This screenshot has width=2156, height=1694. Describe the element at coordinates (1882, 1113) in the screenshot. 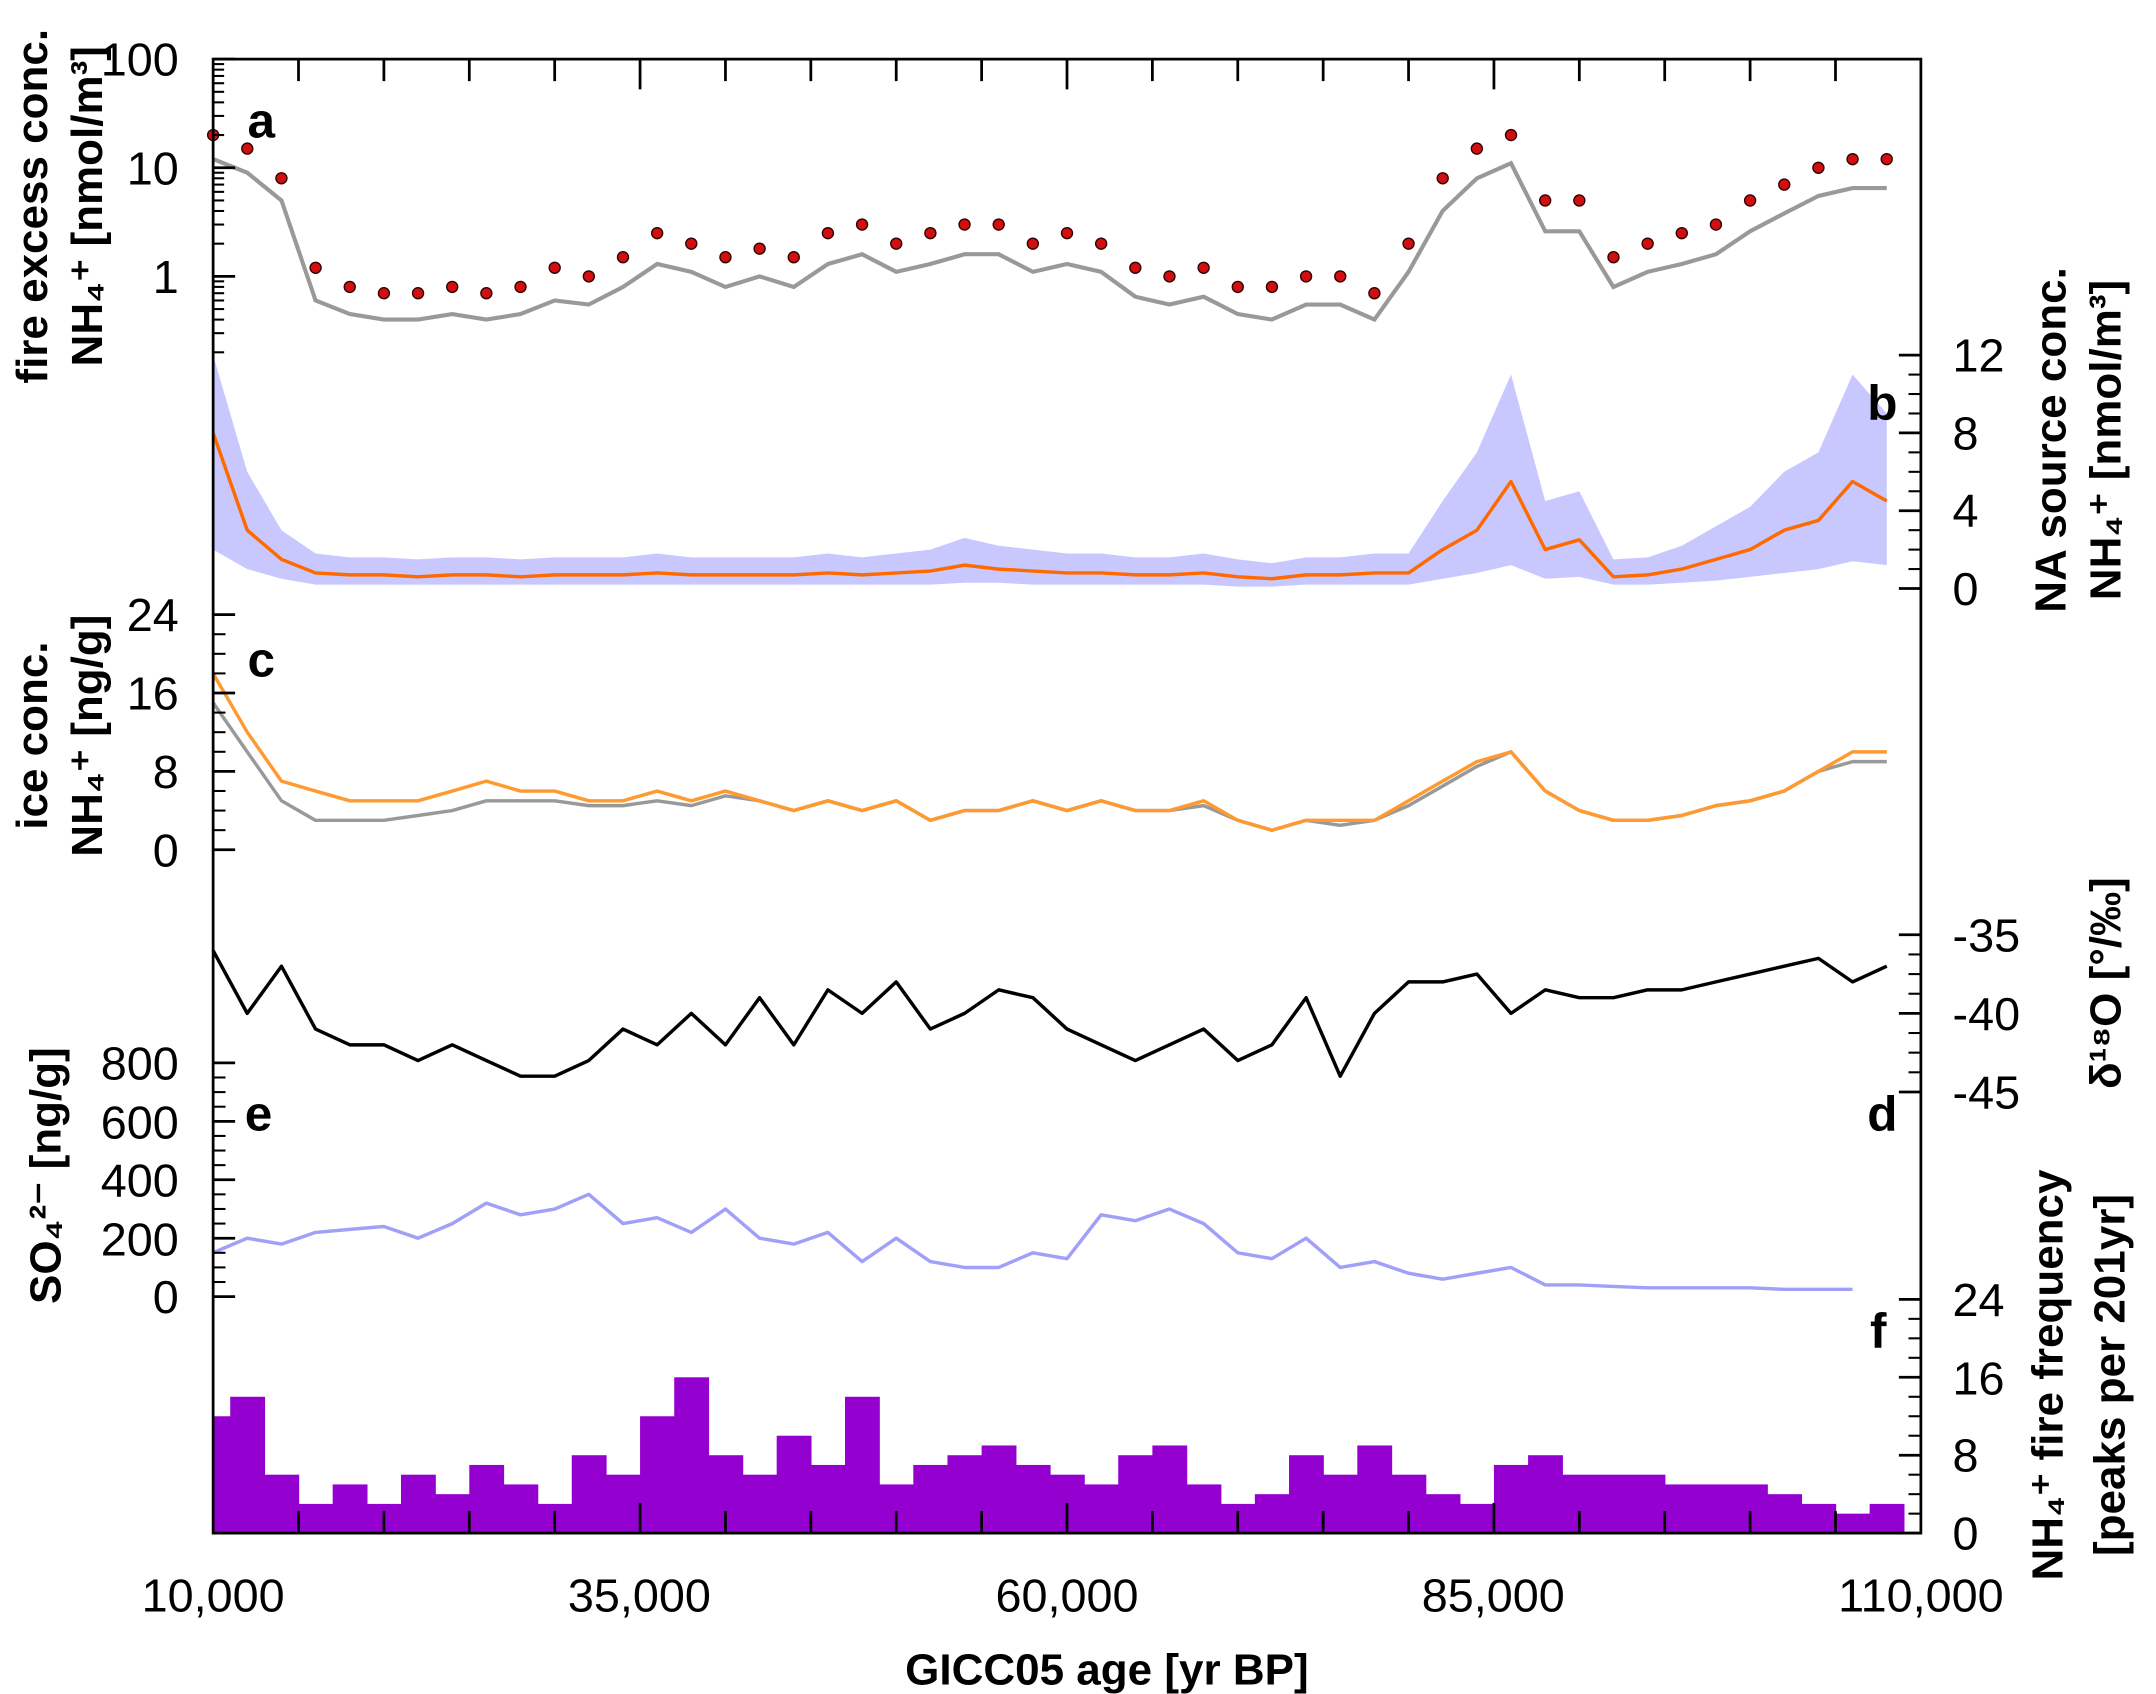

I see `panel-label-d: d` at that location.